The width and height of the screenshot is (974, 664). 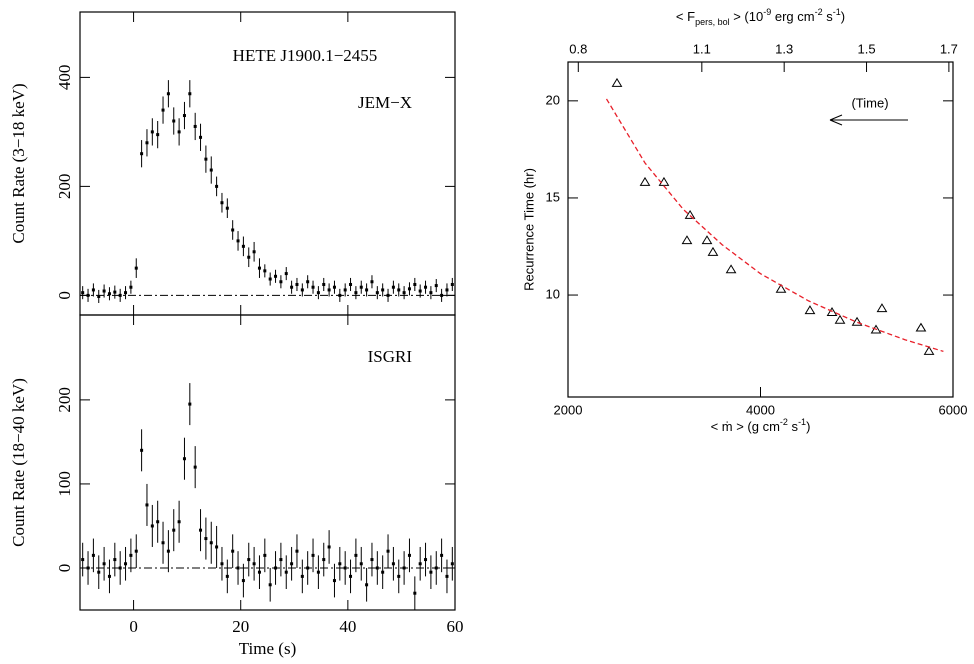 What do you see at coordinates (745, 426) in the screenshot?
I see `label-part: < ṁ > (g cm` at bounding box center [745, 426].